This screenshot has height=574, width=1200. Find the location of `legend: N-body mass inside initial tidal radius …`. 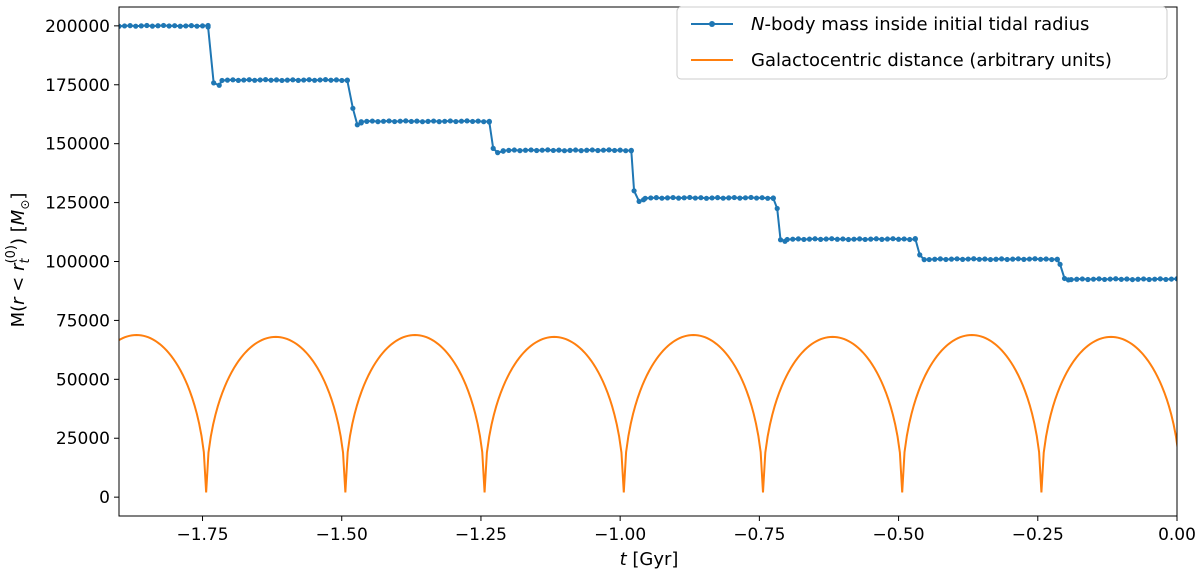

legend: N-body mass inside initial tidal radius … is located at coordinates (922, 43).